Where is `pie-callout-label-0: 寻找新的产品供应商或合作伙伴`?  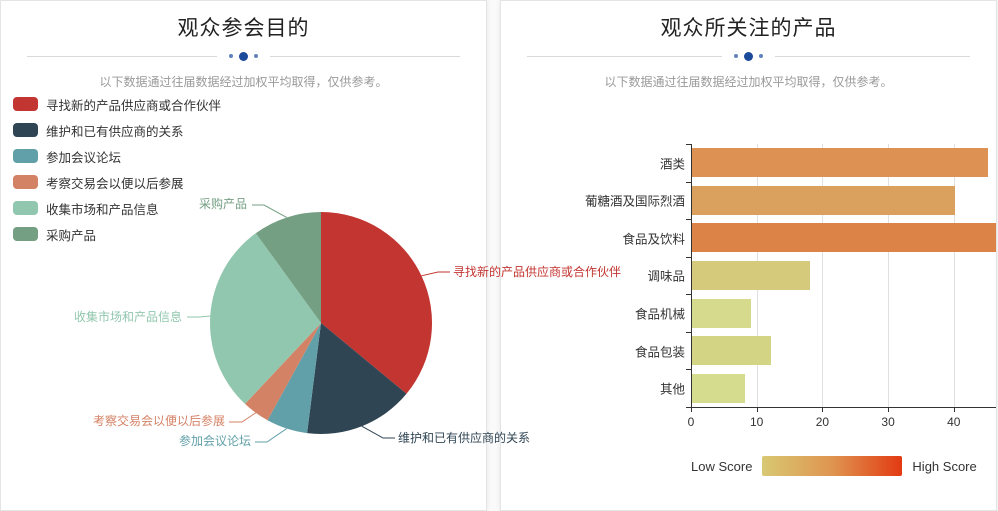 pie-callout-label-0: 寻找新的产品供应商或合作伙伴 is located at coordinates (537, 272).